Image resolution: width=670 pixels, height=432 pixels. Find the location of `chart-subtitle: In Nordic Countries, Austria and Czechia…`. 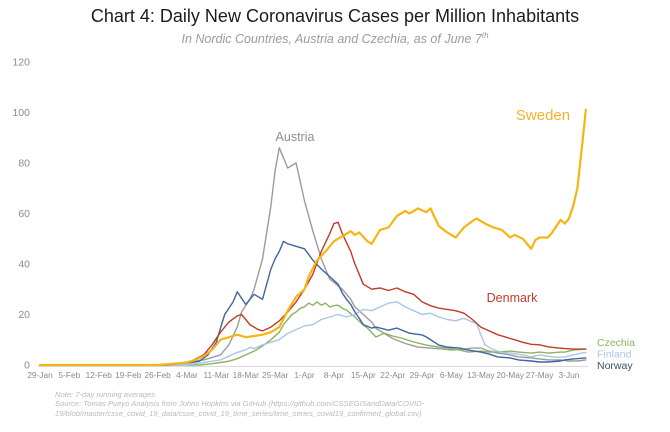

chart-subtitle: In Nordic Countries, Austria and Czechia… is located at coordinates (335, 38).